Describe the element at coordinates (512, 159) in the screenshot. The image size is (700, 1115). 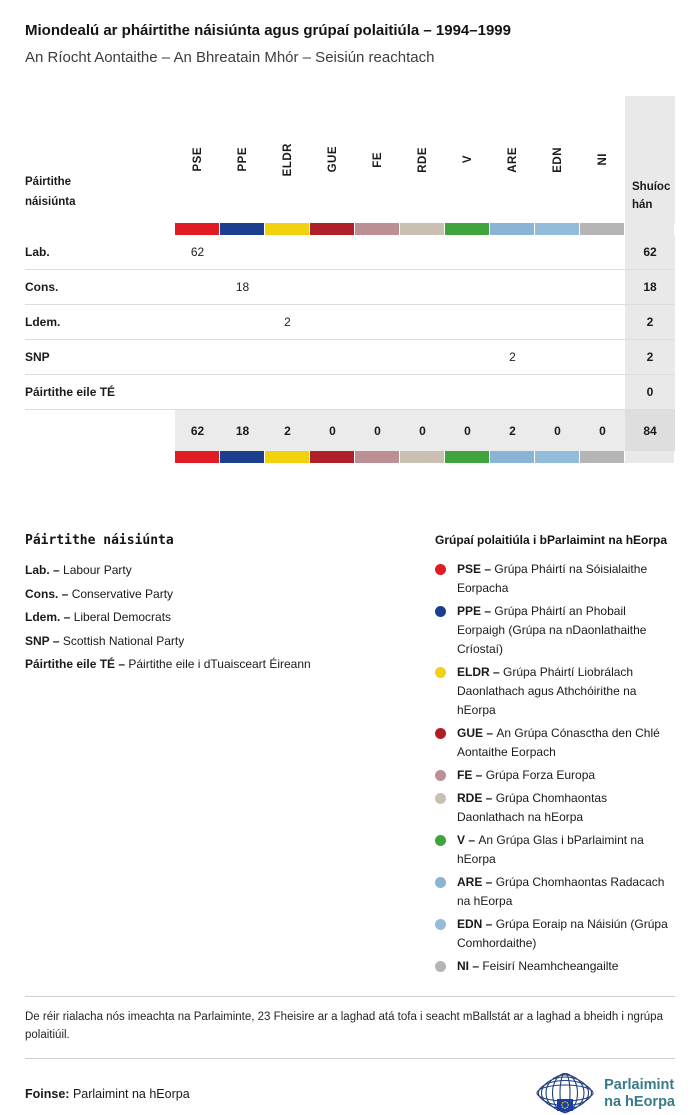
I see `group-header-label: ARE` at that location.